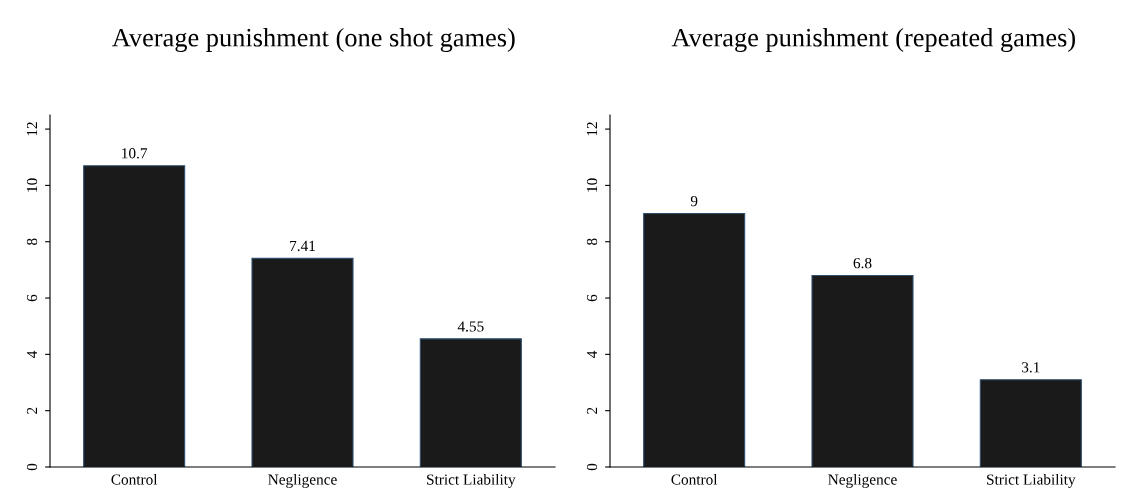 The width and height of the screenshot is (1131, 499). I want to click on data-label: 6.8, so click(862, 263).